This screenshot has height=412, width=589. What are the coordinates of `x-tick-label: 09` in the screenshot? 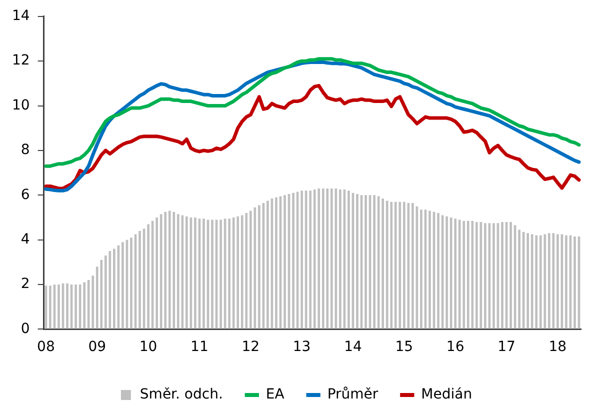 It's located at (97, 347).